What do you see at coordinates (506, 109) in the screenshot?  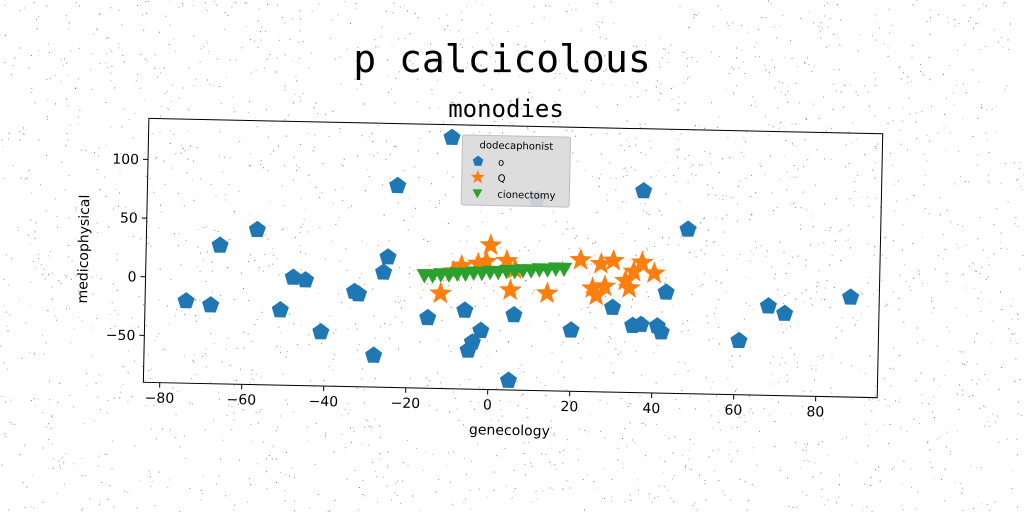 I see `chart-title: monodies` at bounding box center [506, 109].